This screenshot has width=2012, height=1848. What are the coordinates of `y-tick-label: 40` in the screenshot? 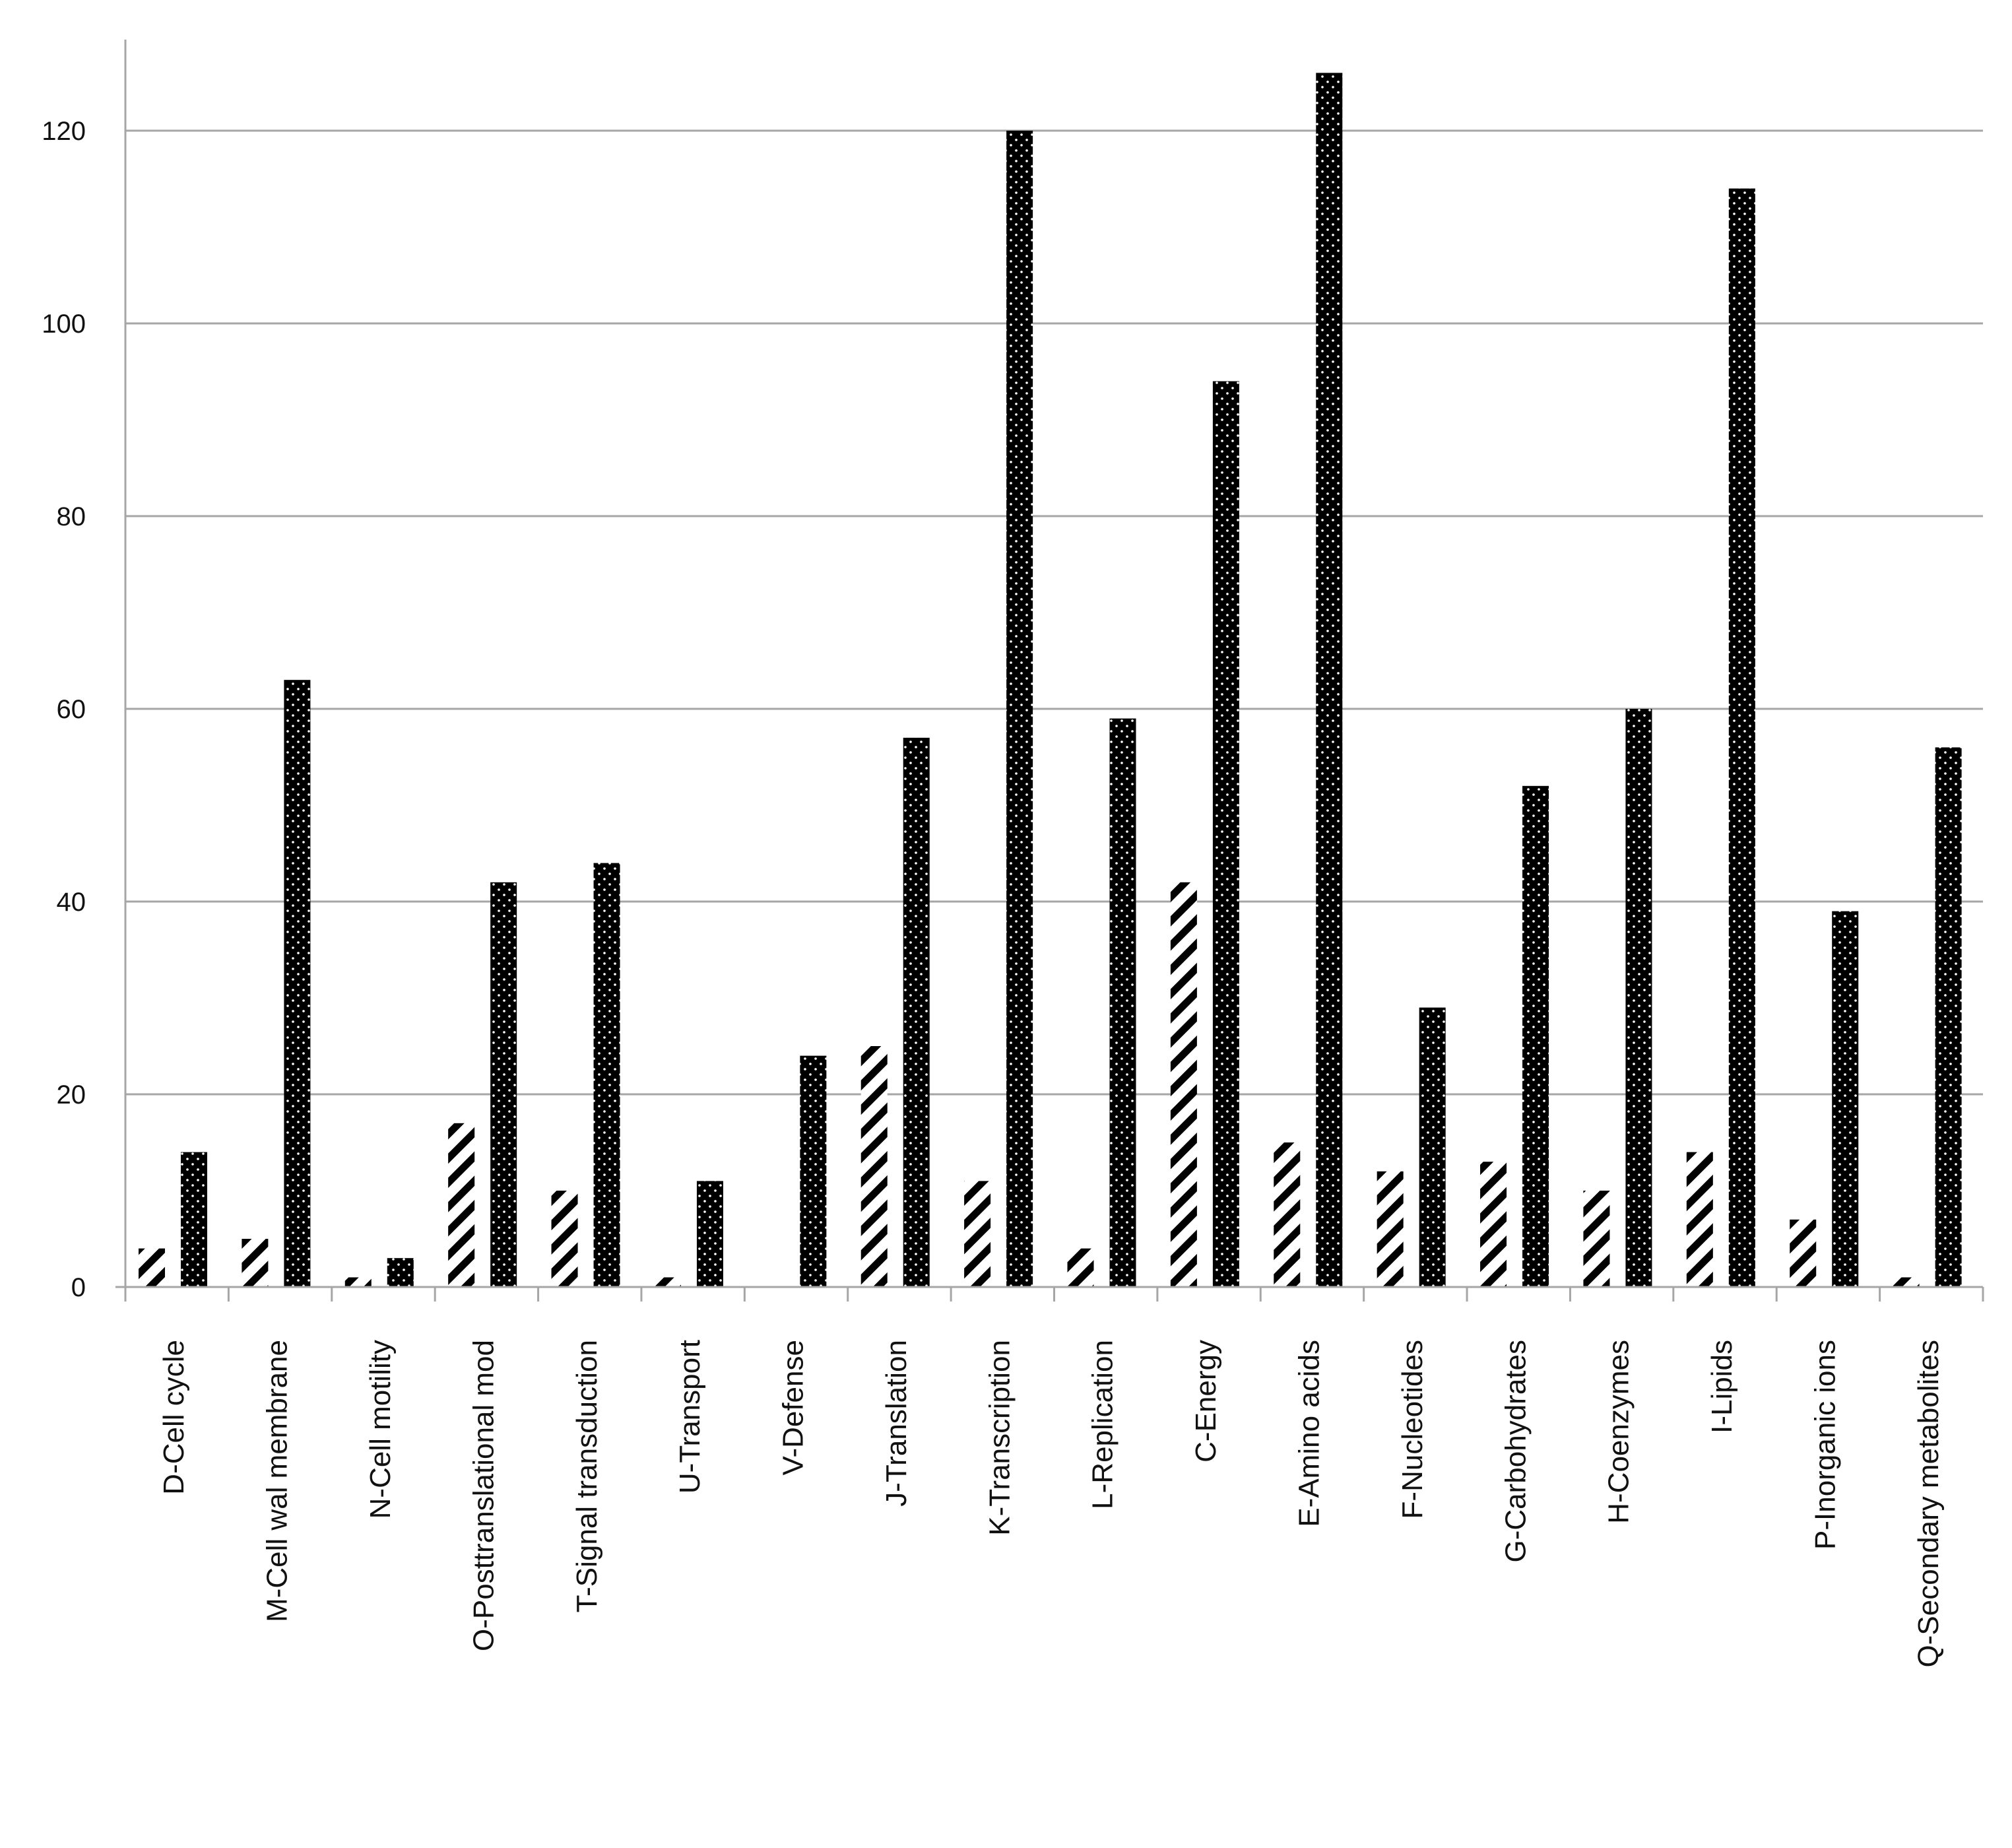 It's located at (71, 903).